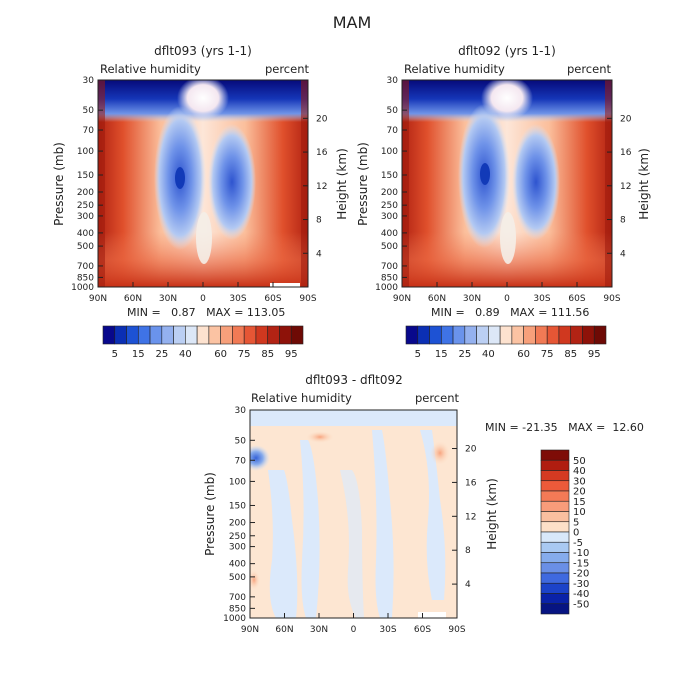 The height and width of the screenshot is (700, 700). What do you see at coordinates (354, 380) in the screenshot?
I see `panel-title: dflt093 - dflt092` at bounding box center [354, 380].